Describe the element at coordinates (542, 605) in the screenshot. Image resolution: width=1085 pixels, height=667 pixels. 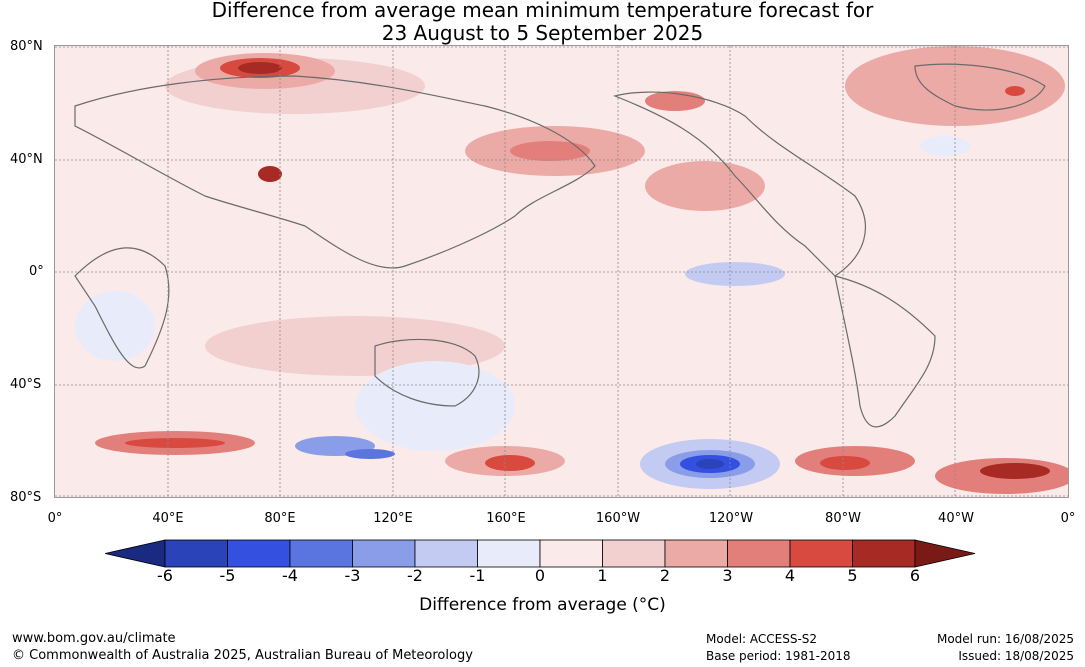
I see `colorbar-label: Difference from average (°C)` at that location.